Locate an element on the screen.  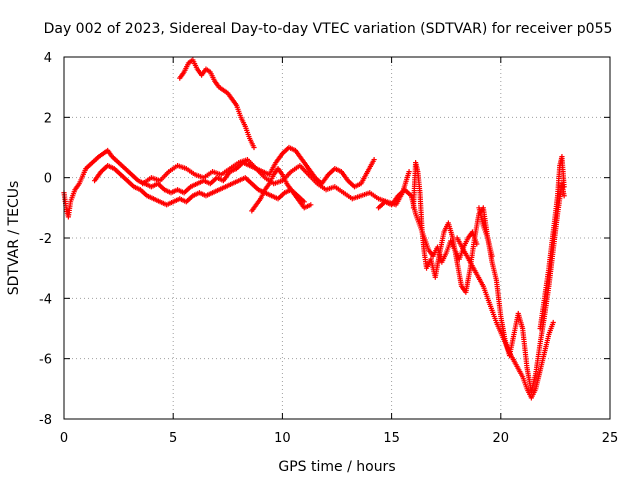
x-tick-label: 15 is located at coordinates (391, 438).